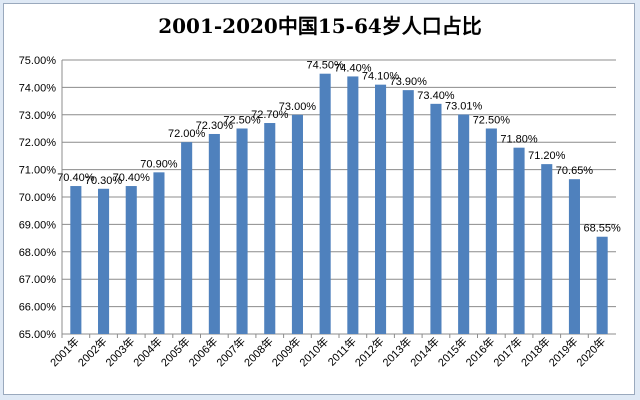 Image resolution: width=640 pixels, height=400 pixels. What do you see at coordinates (286, 351) in the screenshot?
I see `x-tick-label: 2009年` at bounding box center [286, 351].